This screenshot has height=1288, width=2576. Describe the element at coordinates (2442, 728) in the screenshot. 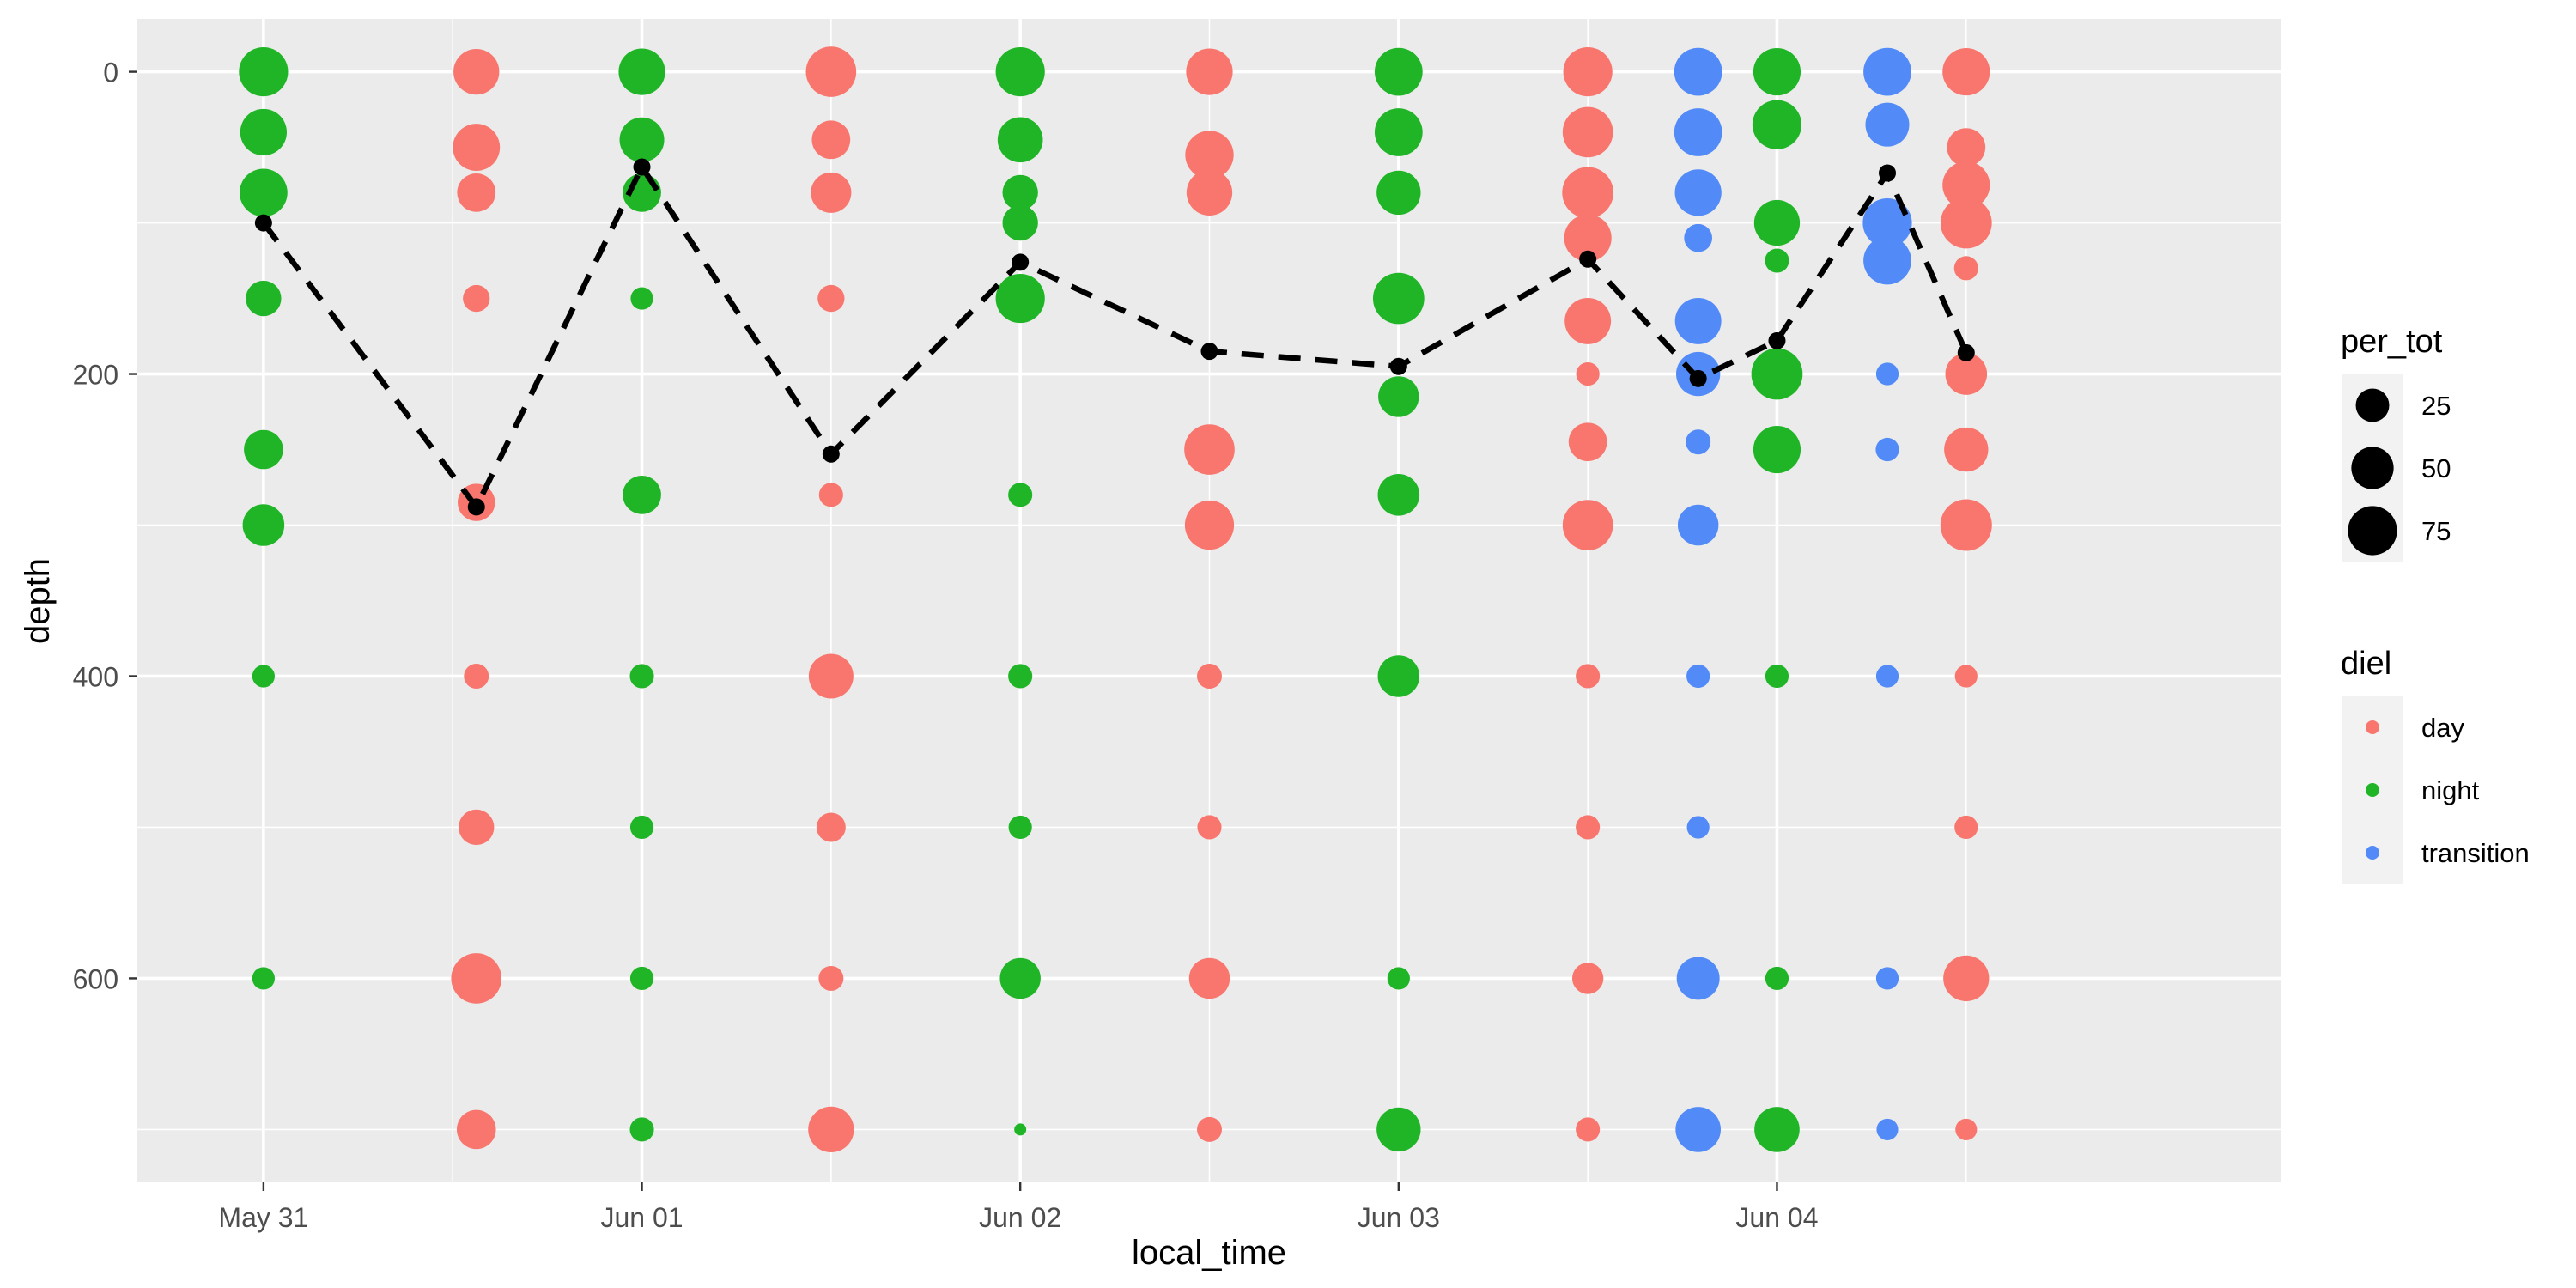

I see `color-legend-label: day` at that location.